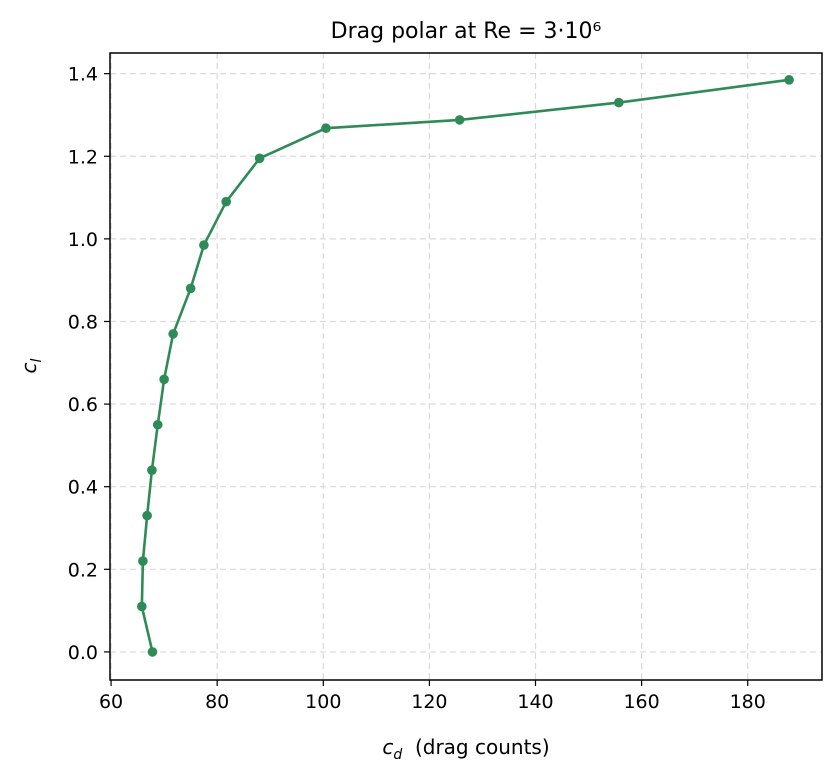  I want to click on x-tick-label: 100, so click(323, 702).